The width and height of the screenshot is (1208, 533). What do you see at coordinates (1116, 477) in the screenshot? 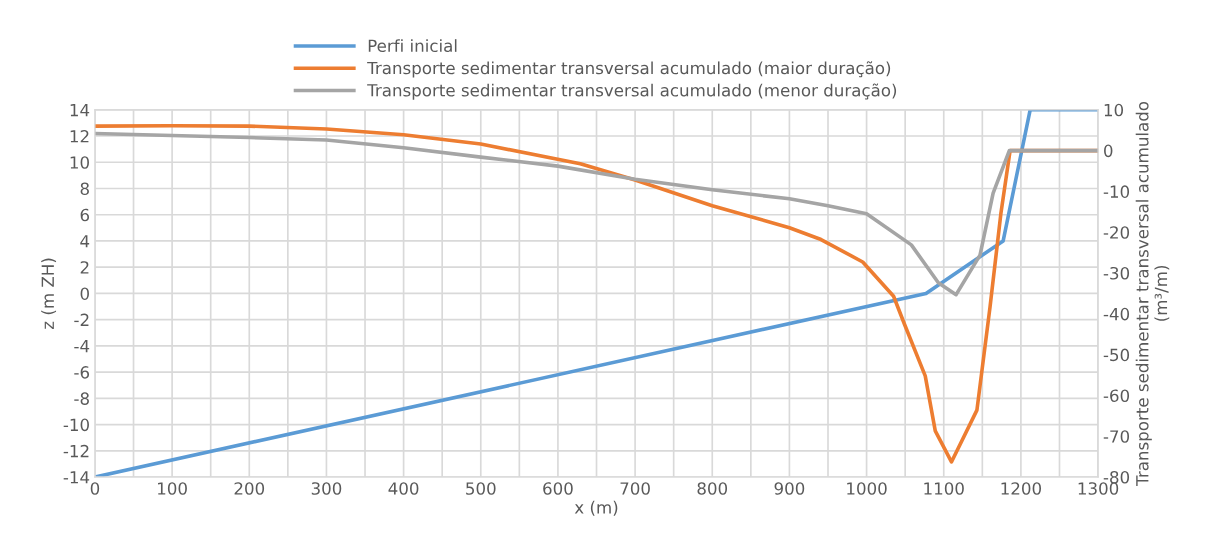
I see `y2-tick-label: -80` at bounding box center [1116, 477].